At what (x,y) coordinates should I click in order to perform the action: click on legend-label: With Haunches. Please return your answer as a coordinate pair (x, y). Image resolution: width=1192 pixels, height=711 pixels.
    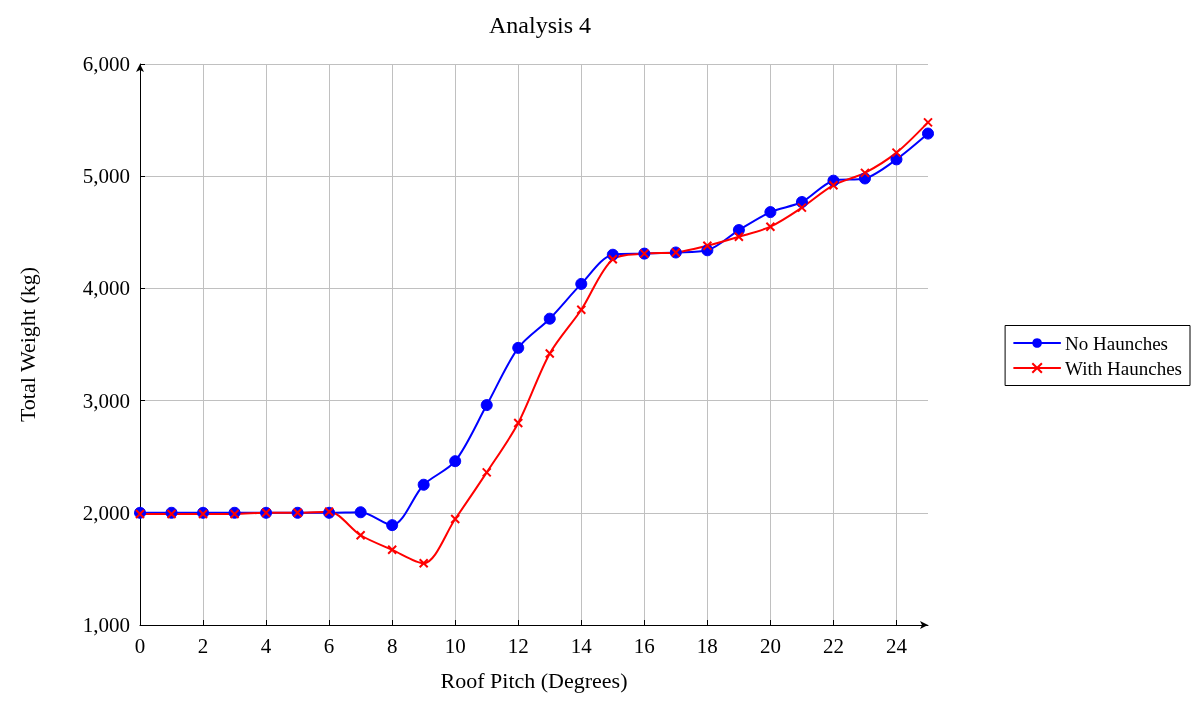
    Looking at the image, I should click on (1124, 368).